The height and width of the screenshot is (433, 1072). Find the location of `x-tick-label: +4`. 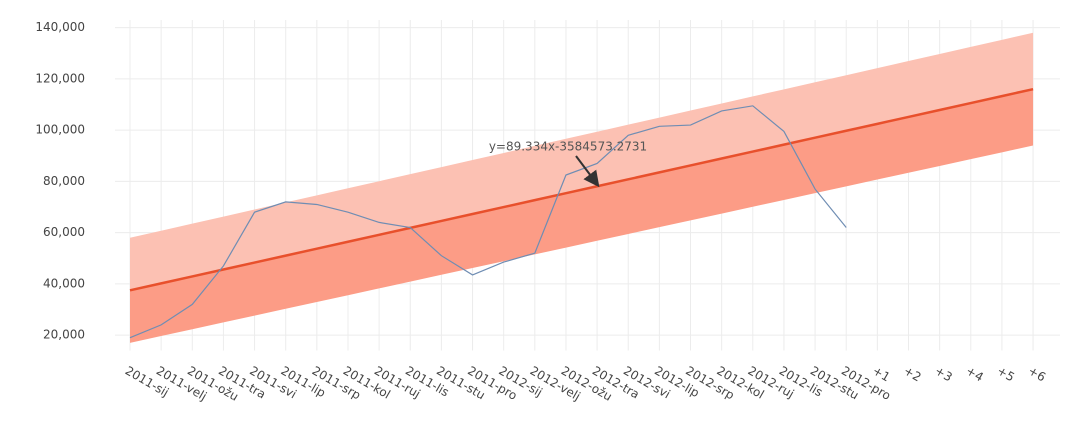

x-tick-label: +4 is located at coordinates (975, 374).